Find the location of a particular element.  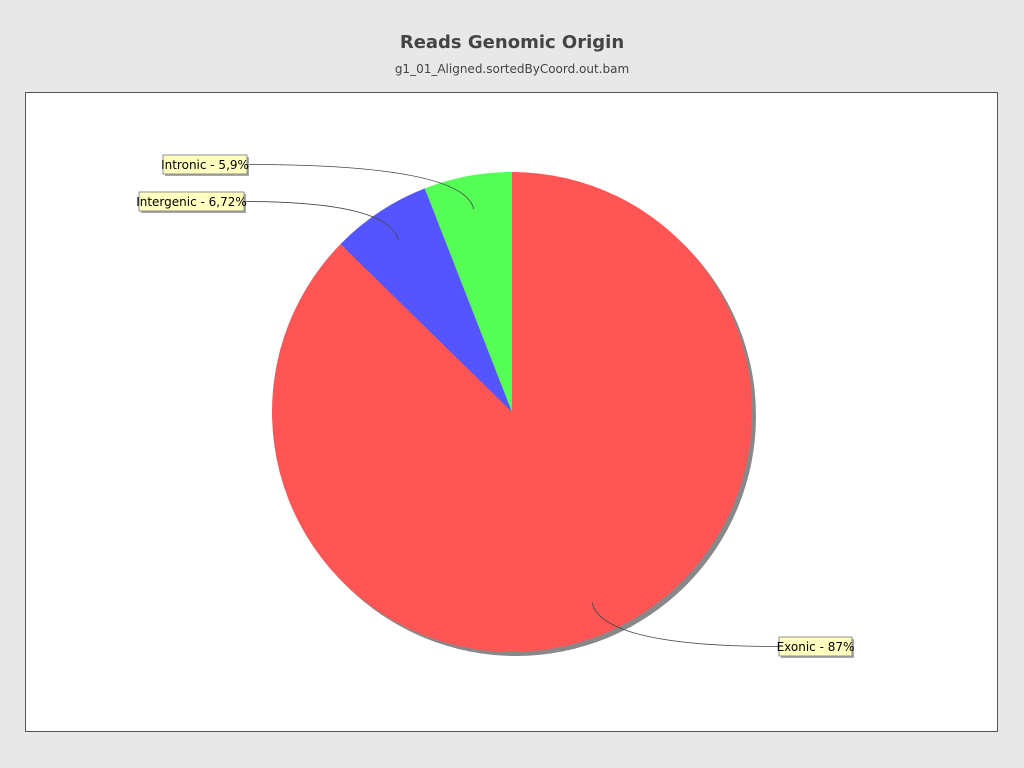

slice-label-intergenic: Intergenic - 6,72% is located at coordinates (191, 202).